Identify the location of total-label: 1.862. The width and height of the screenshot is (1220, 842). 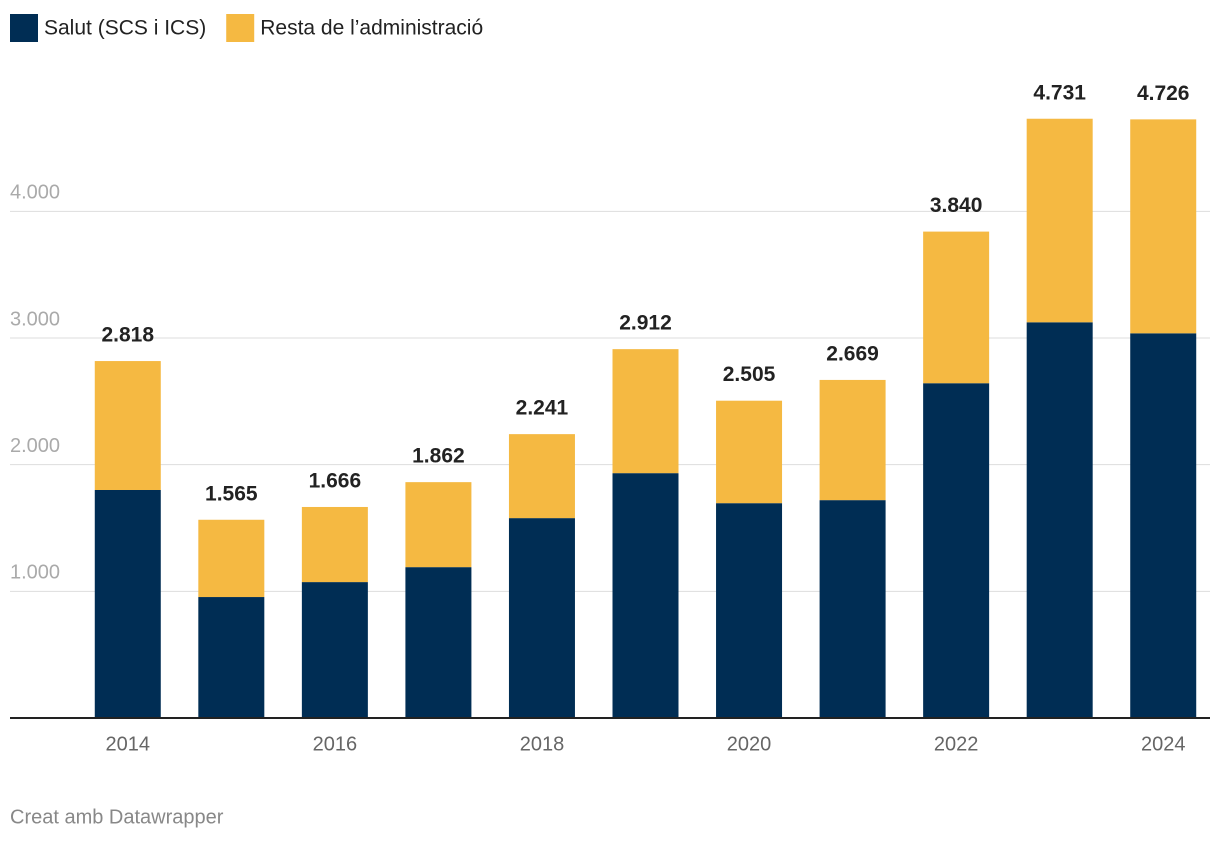
(438, 456).